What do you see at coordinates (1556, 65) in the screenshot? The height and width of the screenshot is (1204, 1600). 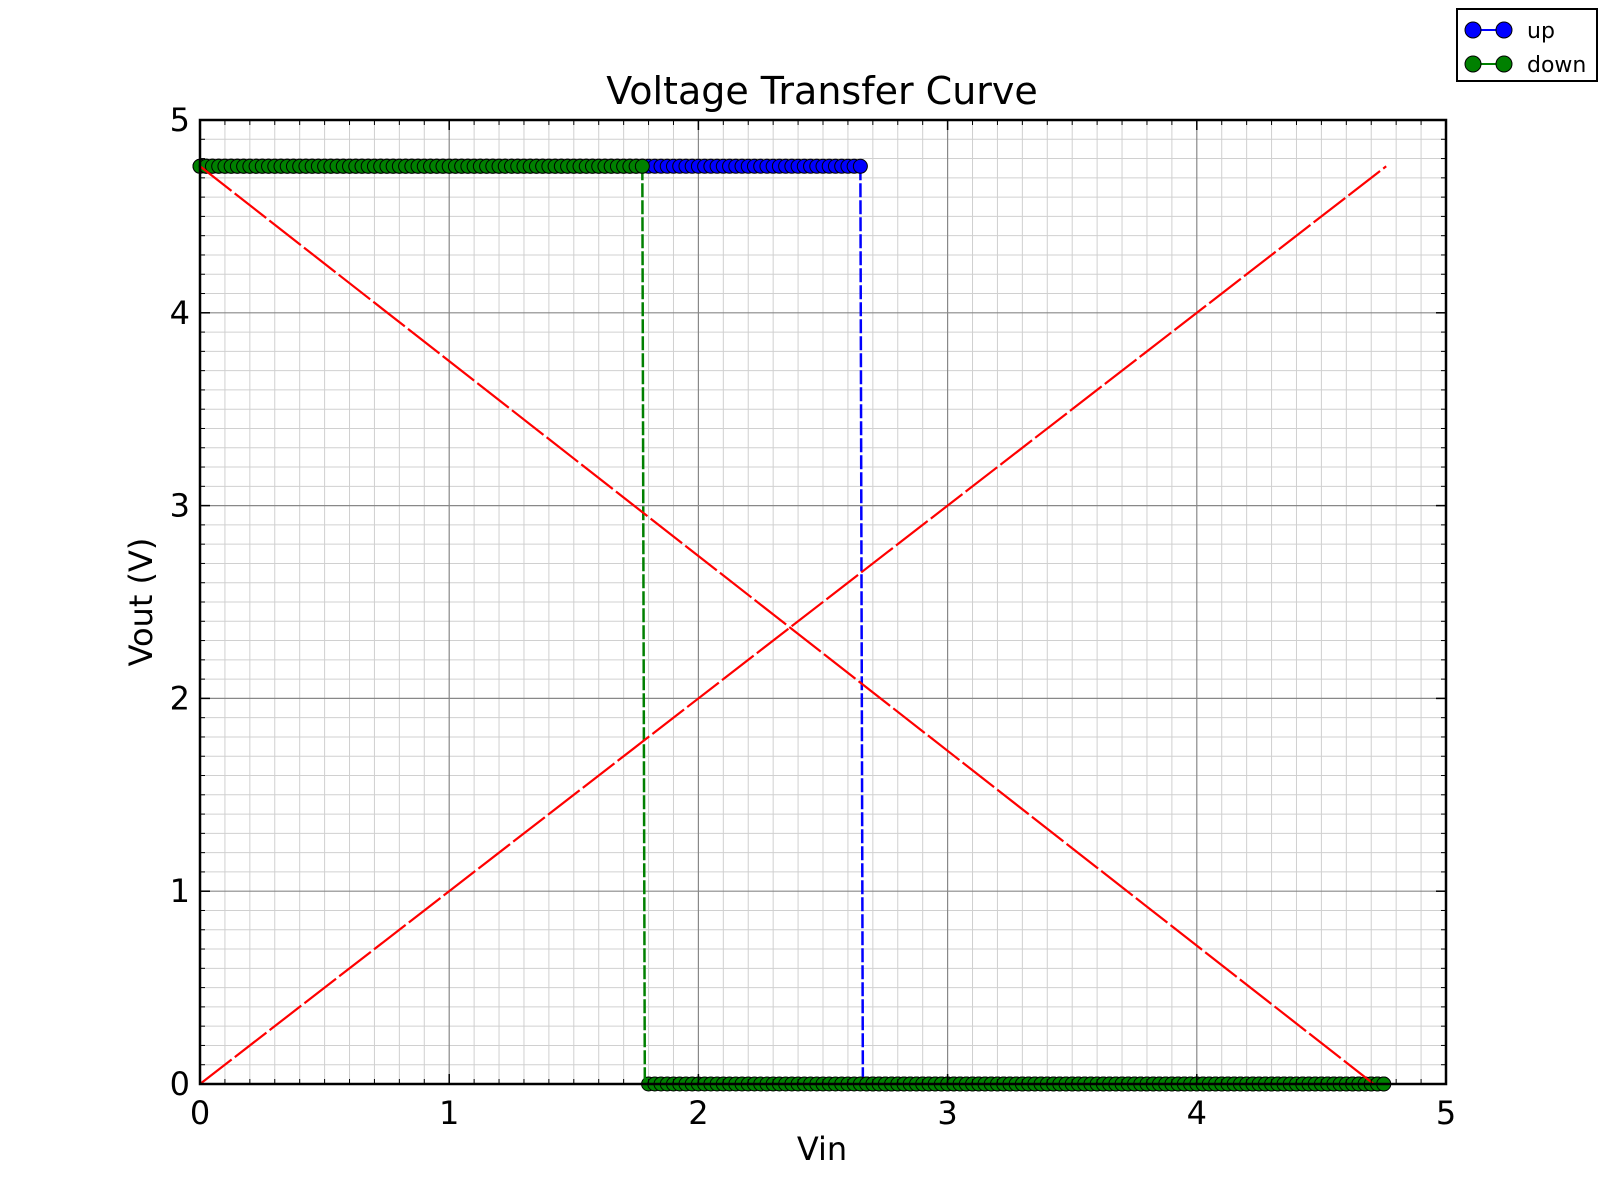 I see `legend-label: down` at bounding box center [1556, 65].